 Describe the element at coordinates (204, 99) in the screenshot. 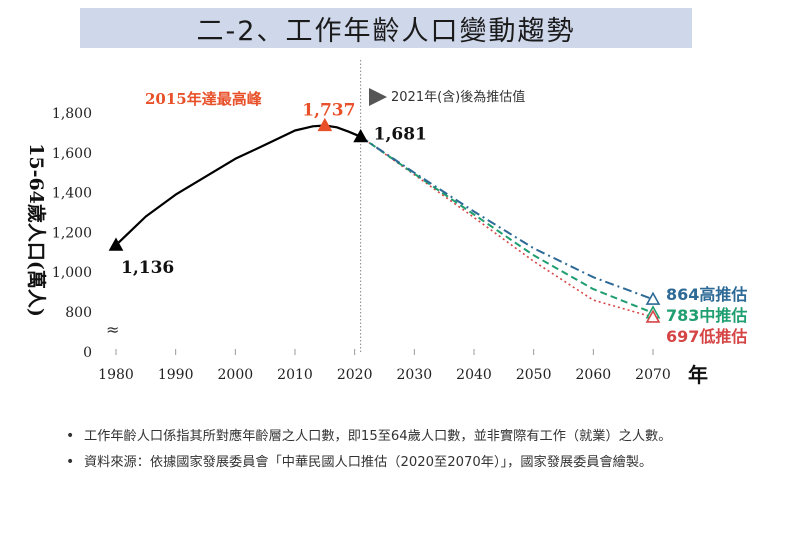

I see `peak-annotation: 2015年達最高峰` at that location.